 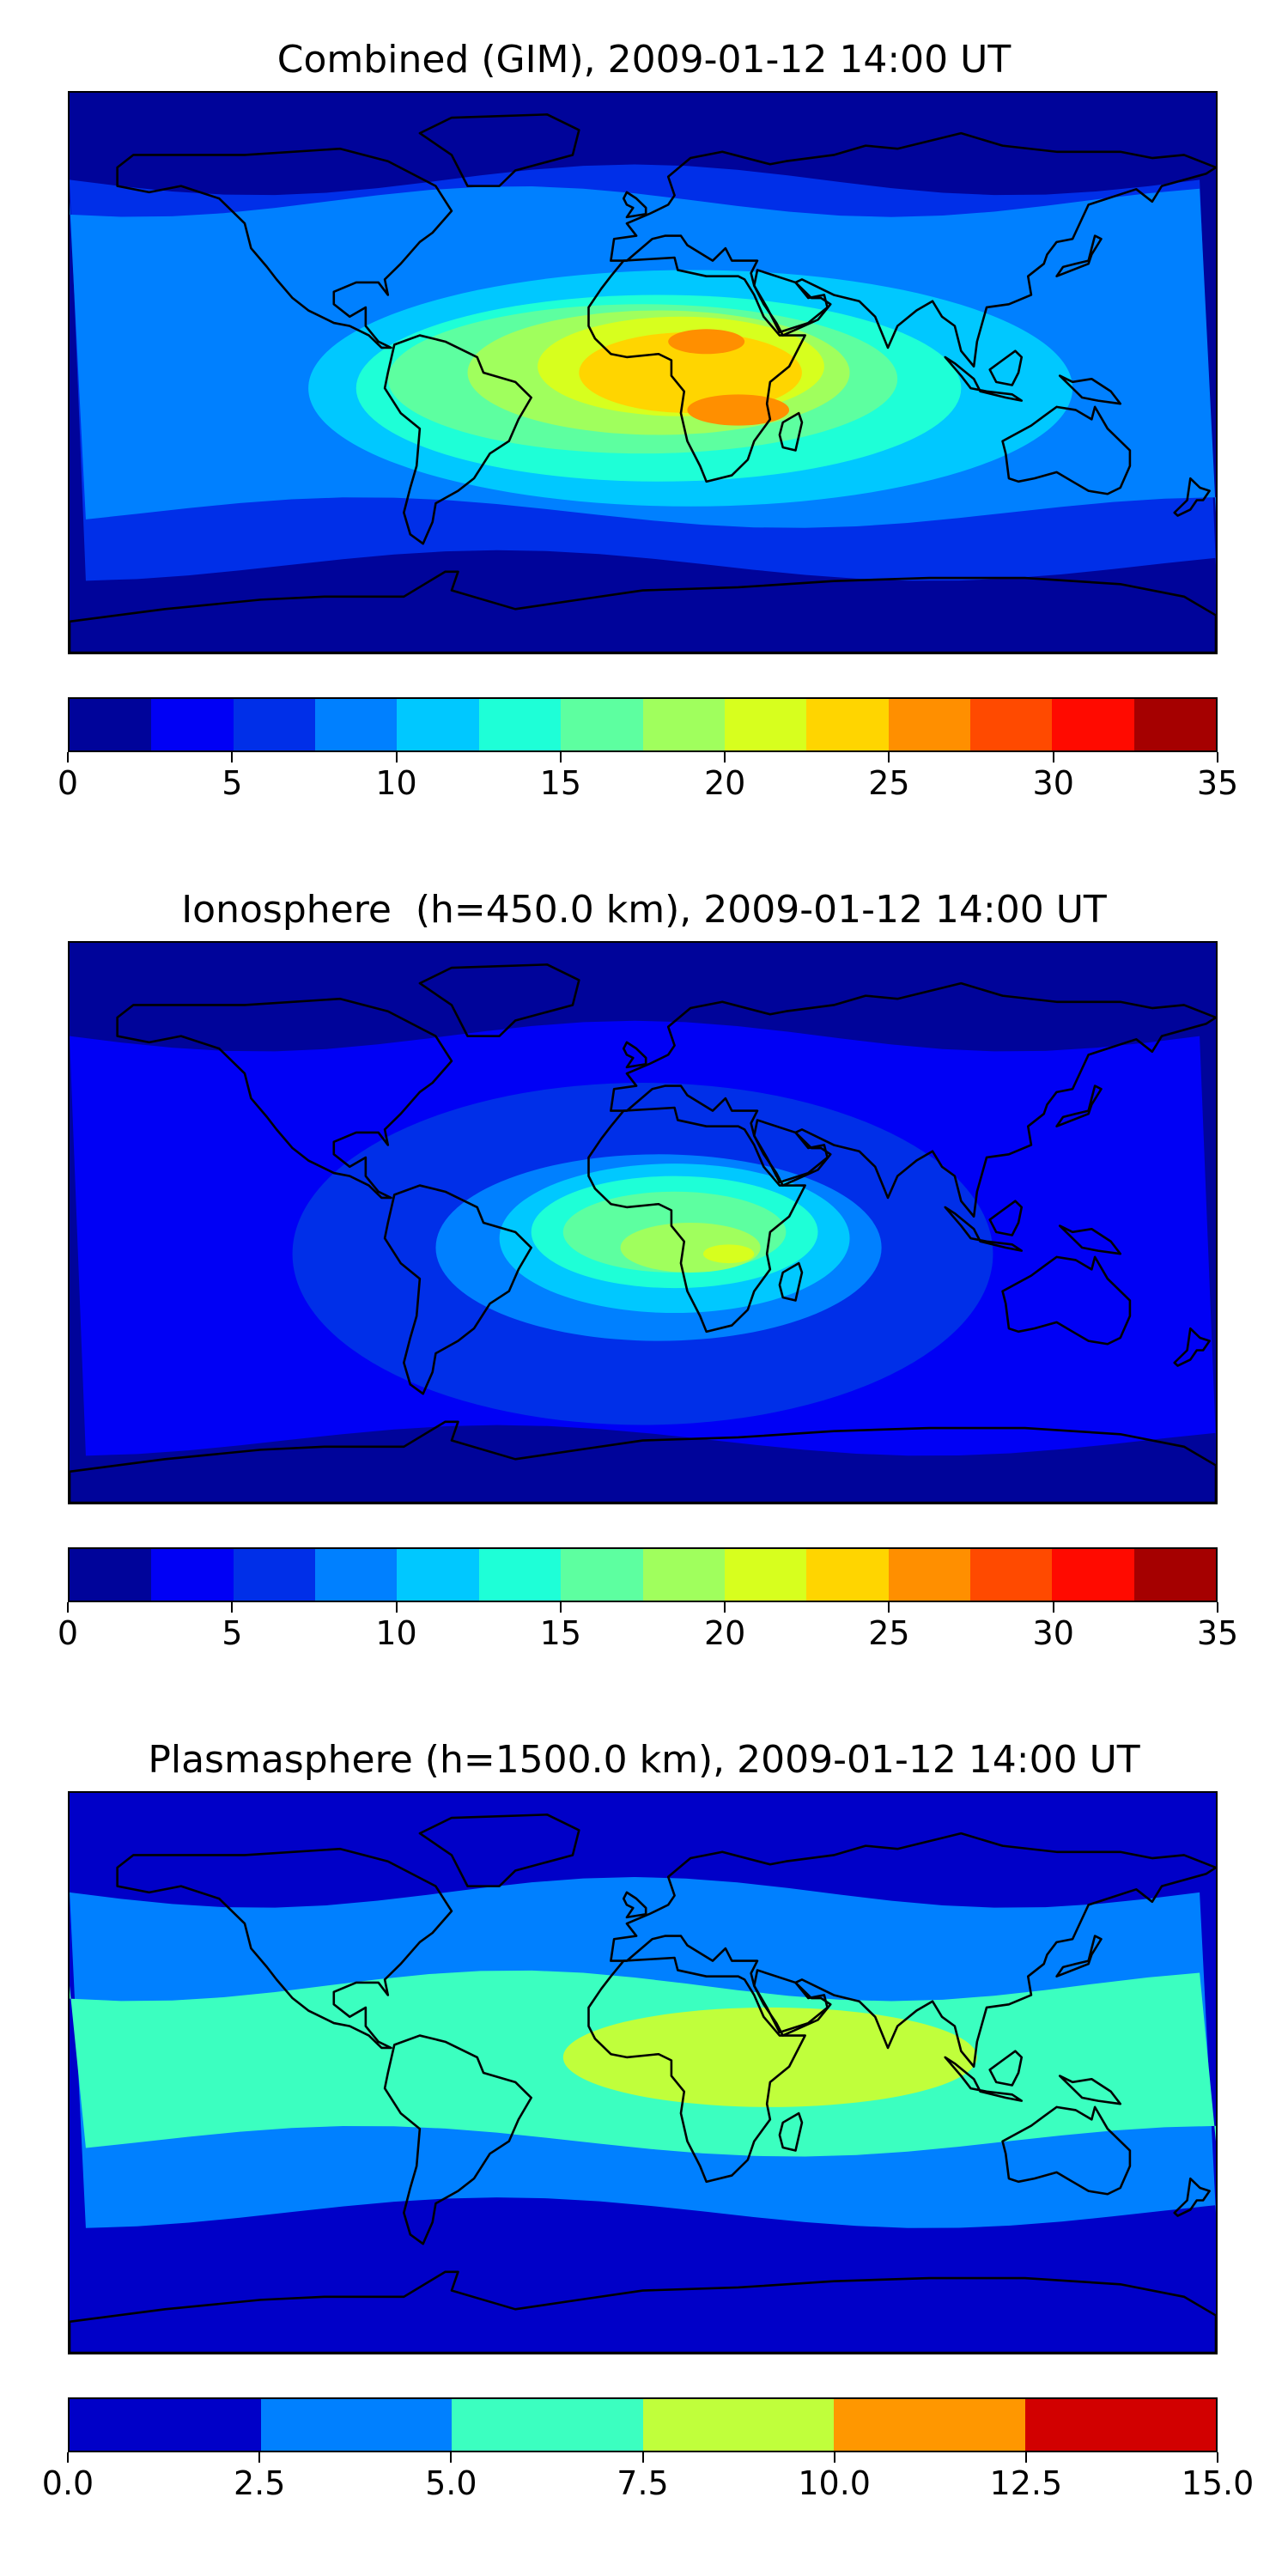 I want to click on colorbar-ticks: 0 5 10 15 20 25 30 35, so click(x=648, y=778).